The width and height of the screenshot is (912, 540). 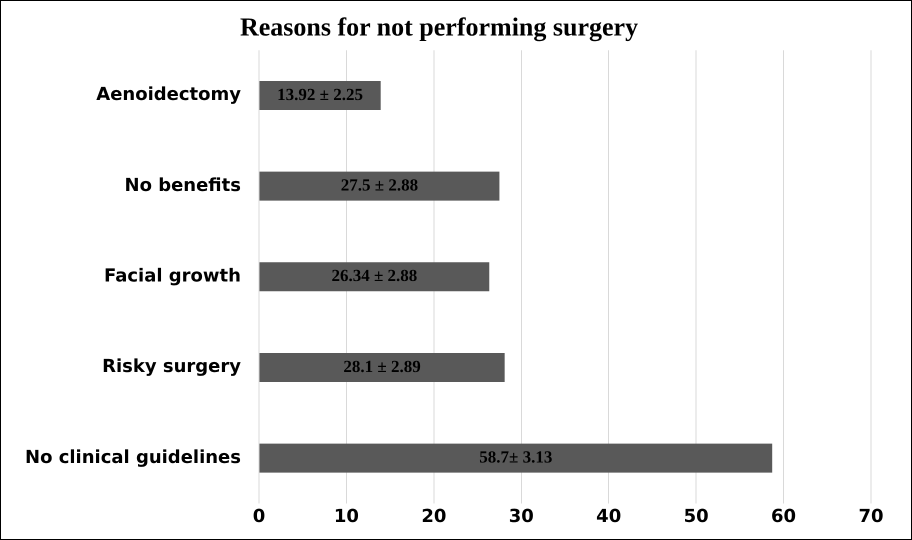 I want to click on data-label: 28.1 ± 2.89, so click(x=382, y=366).